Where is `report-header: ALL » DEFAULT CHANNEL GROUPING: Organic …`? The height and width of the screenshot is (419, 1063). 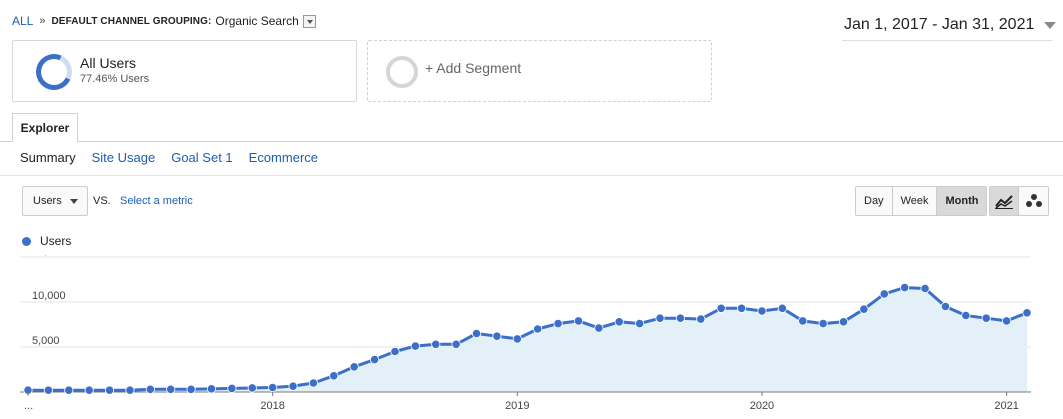 report-header: ALL » DEFAULT CHANNEL GROUPING: Organic … is located at coordinates (531, 20).